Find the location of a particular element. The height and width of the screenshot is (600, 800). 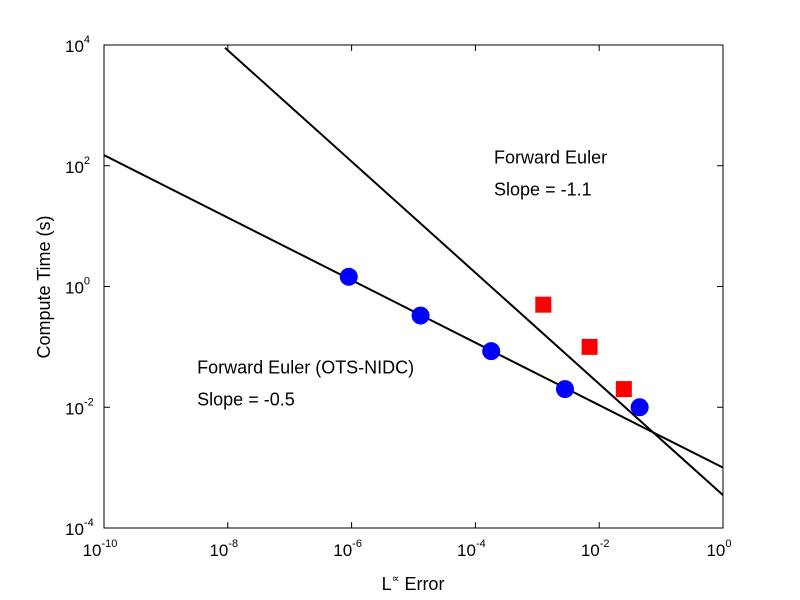

y-tick-exponent: -4 is located at coordinates (89, 523).